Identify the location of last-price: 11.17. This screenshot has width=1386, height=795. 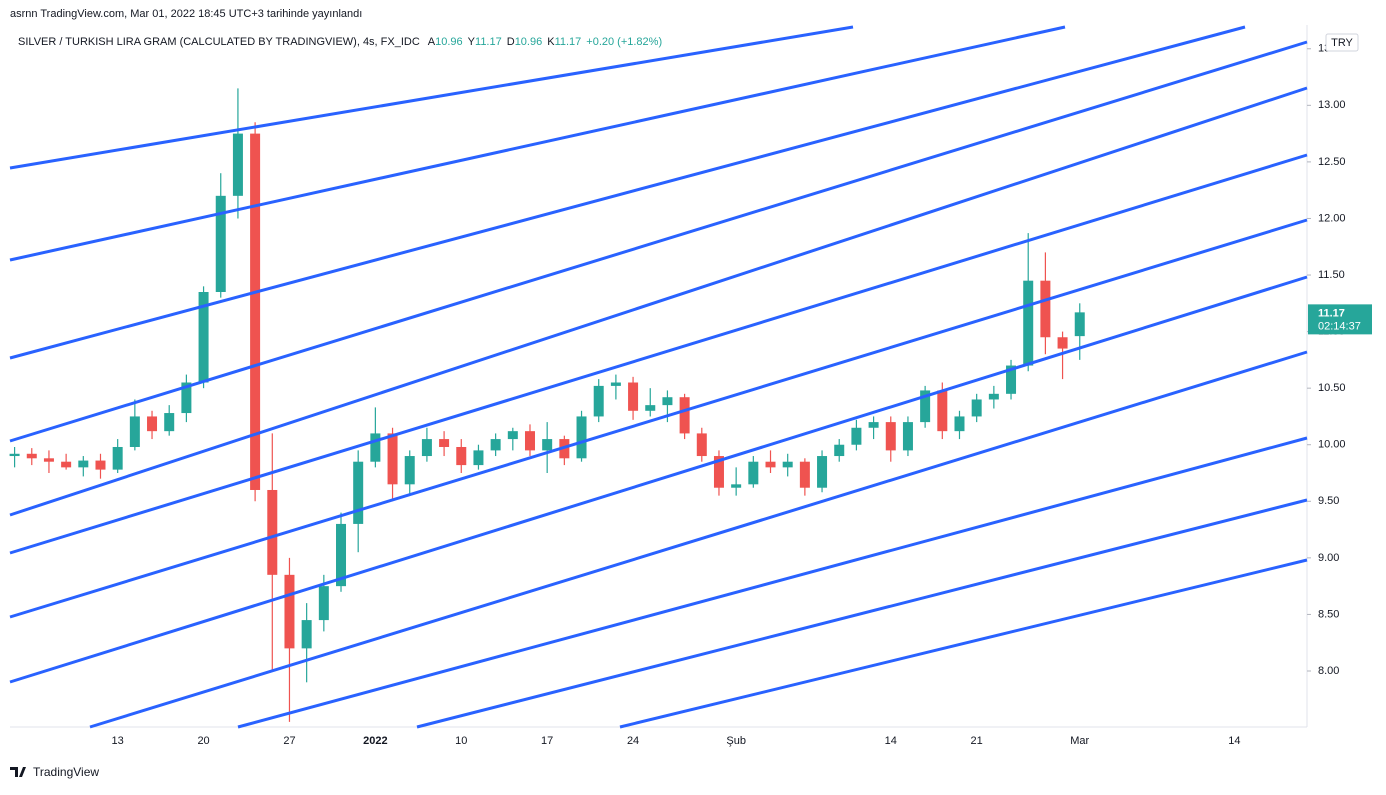
(1331, 313).